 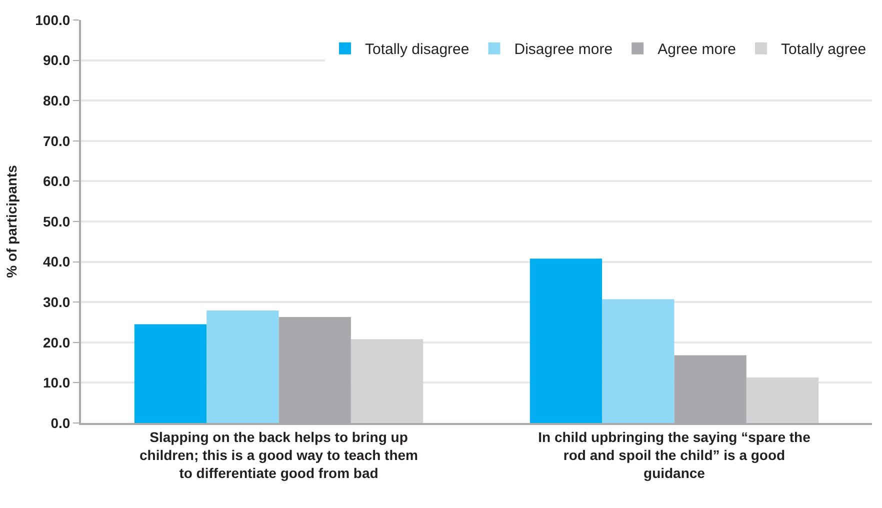 What do you see at coordinates (563, 49) in the screenshot?
I see `legend-label: Disagree more` at bounding box center [563, 49].